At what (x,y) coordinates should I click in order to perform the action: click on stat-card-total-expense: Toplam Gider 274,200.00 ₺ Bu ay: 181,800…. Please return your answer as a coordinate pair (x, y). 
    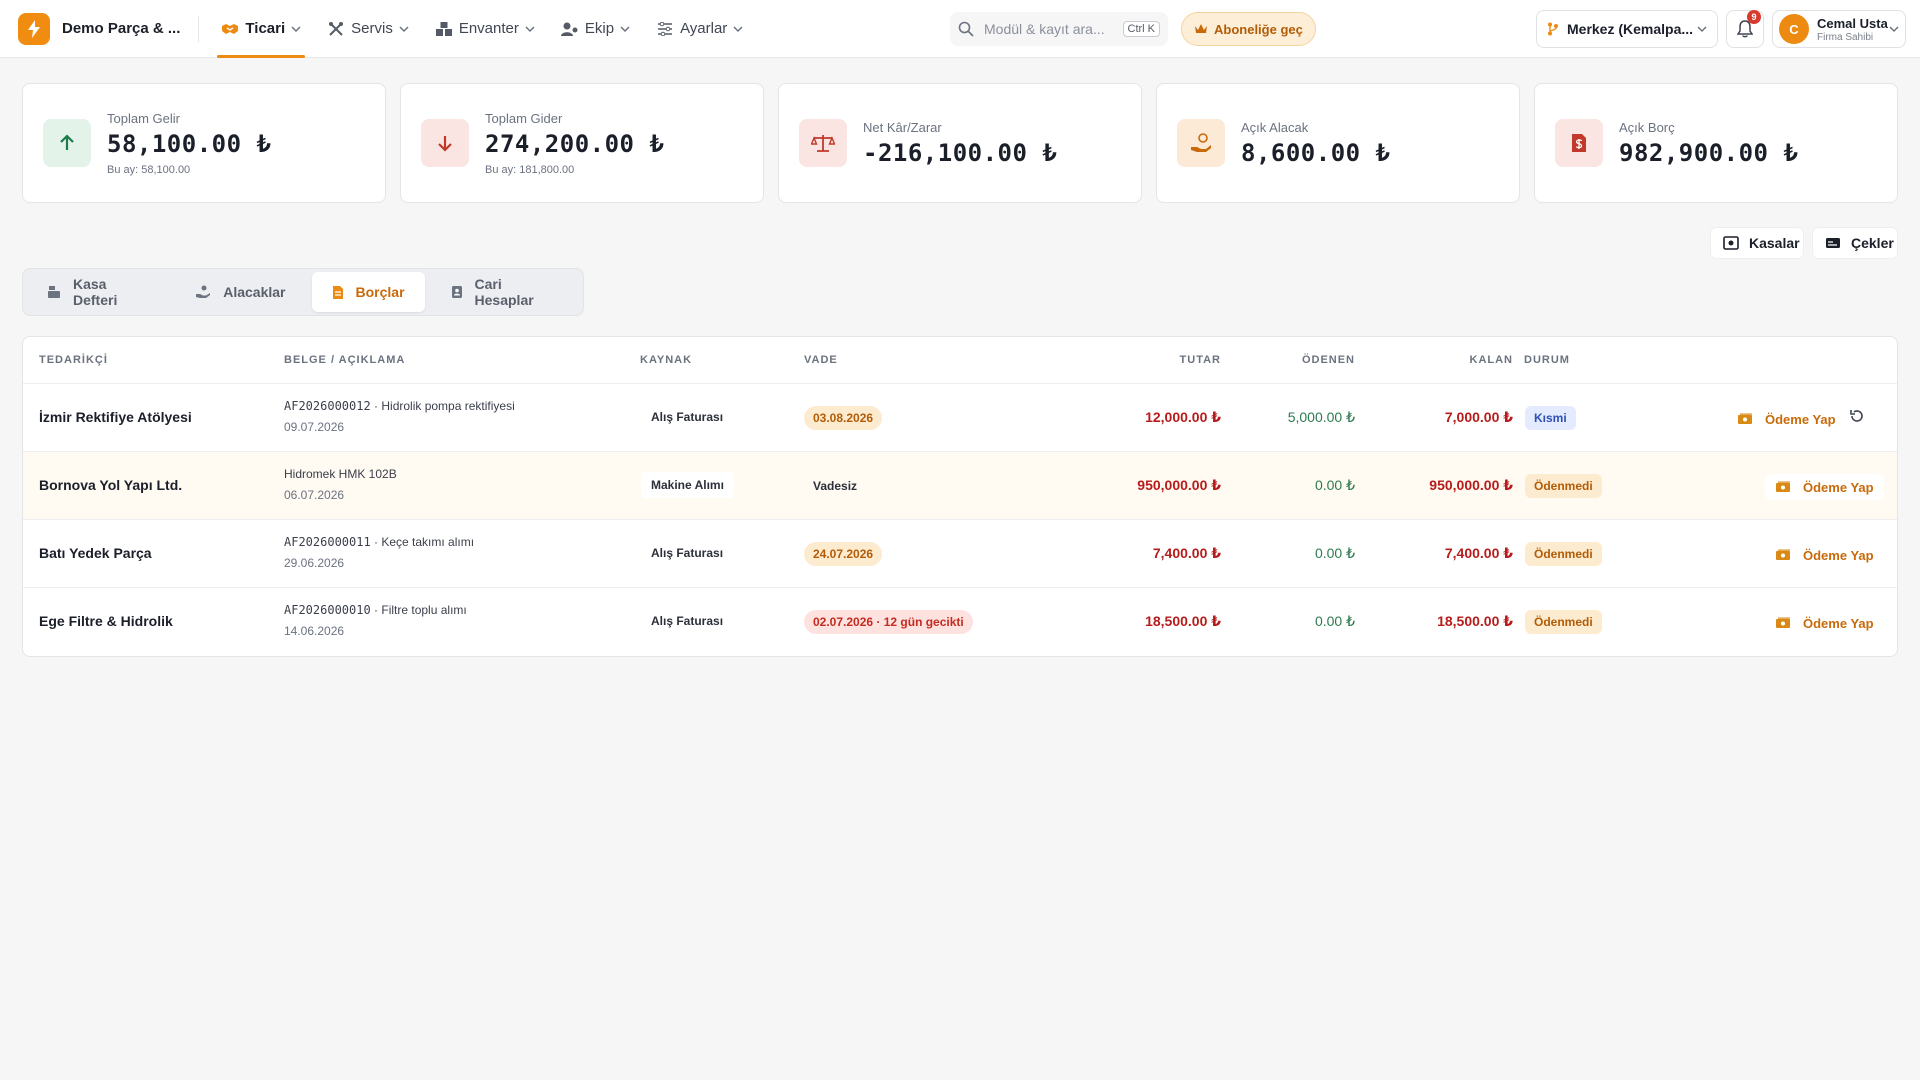
    Looking at the image, I should click on (582, 143).